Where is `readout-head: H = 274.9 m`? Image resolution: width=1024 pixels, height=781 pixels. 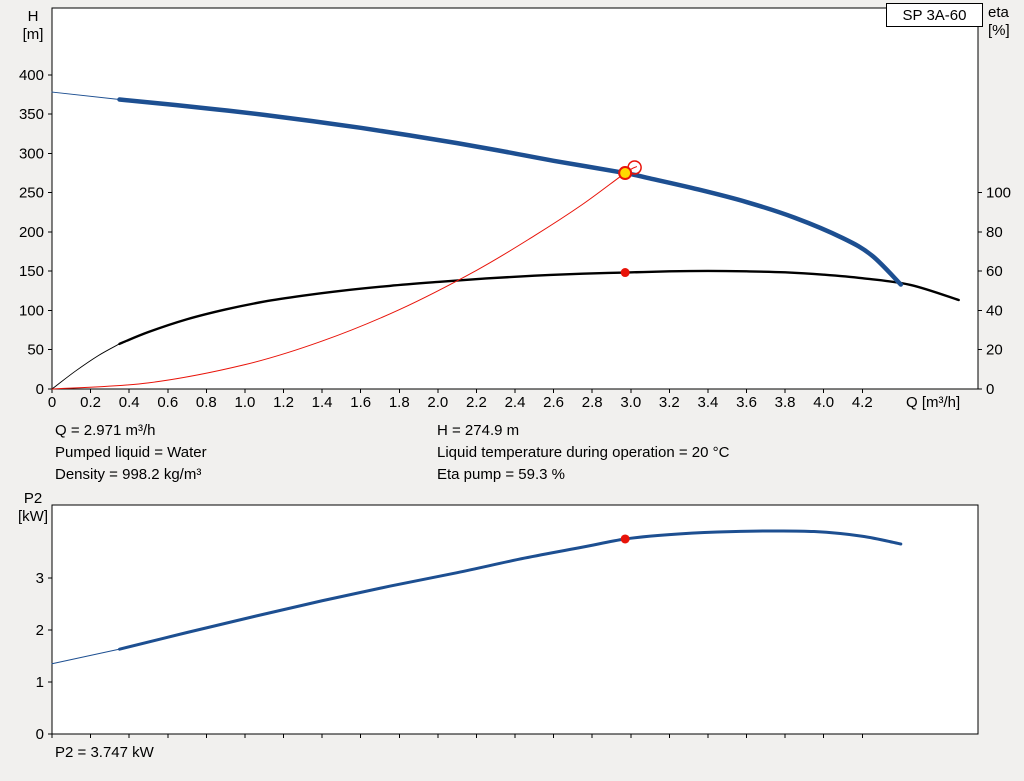
readout-head: H = 274.9 m is located at coordinates (478, 430).